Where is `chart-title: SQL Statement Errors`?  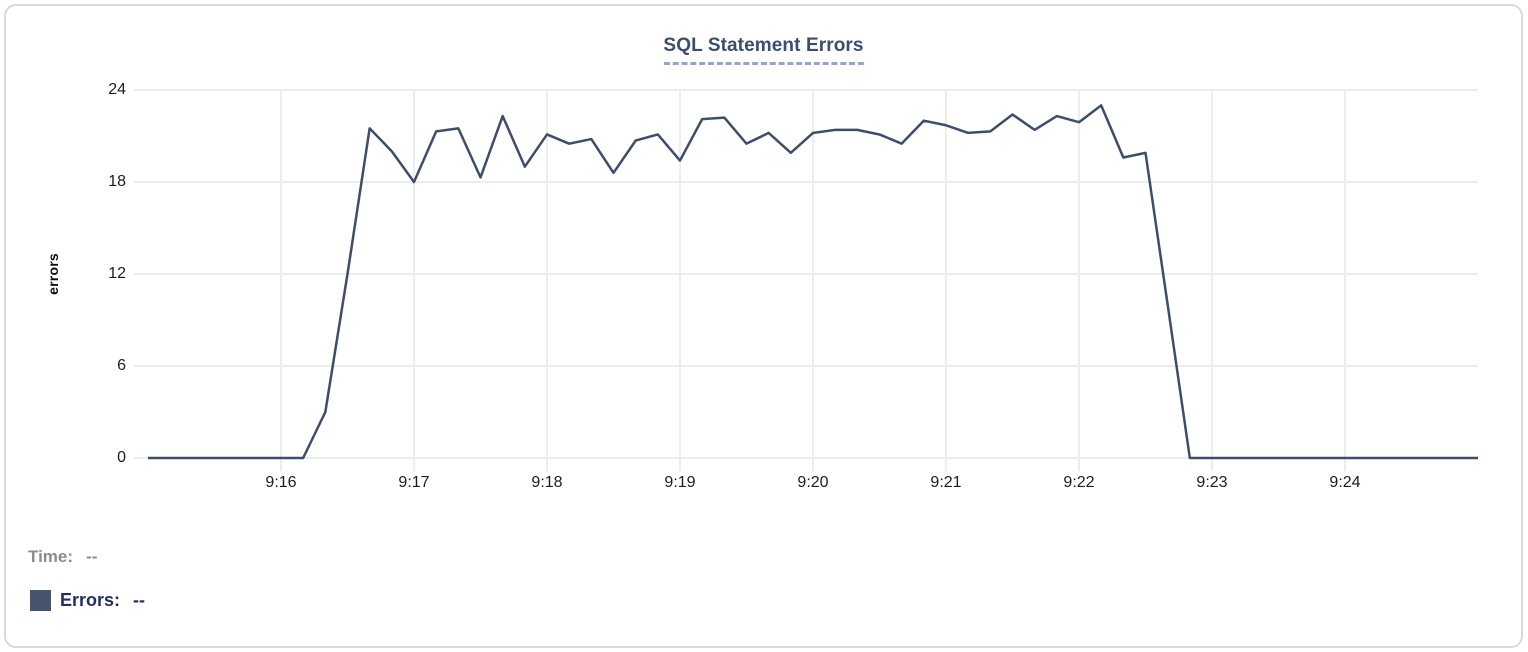 chart-title: SQL Statement Errors is located at coordinates (763, 50).